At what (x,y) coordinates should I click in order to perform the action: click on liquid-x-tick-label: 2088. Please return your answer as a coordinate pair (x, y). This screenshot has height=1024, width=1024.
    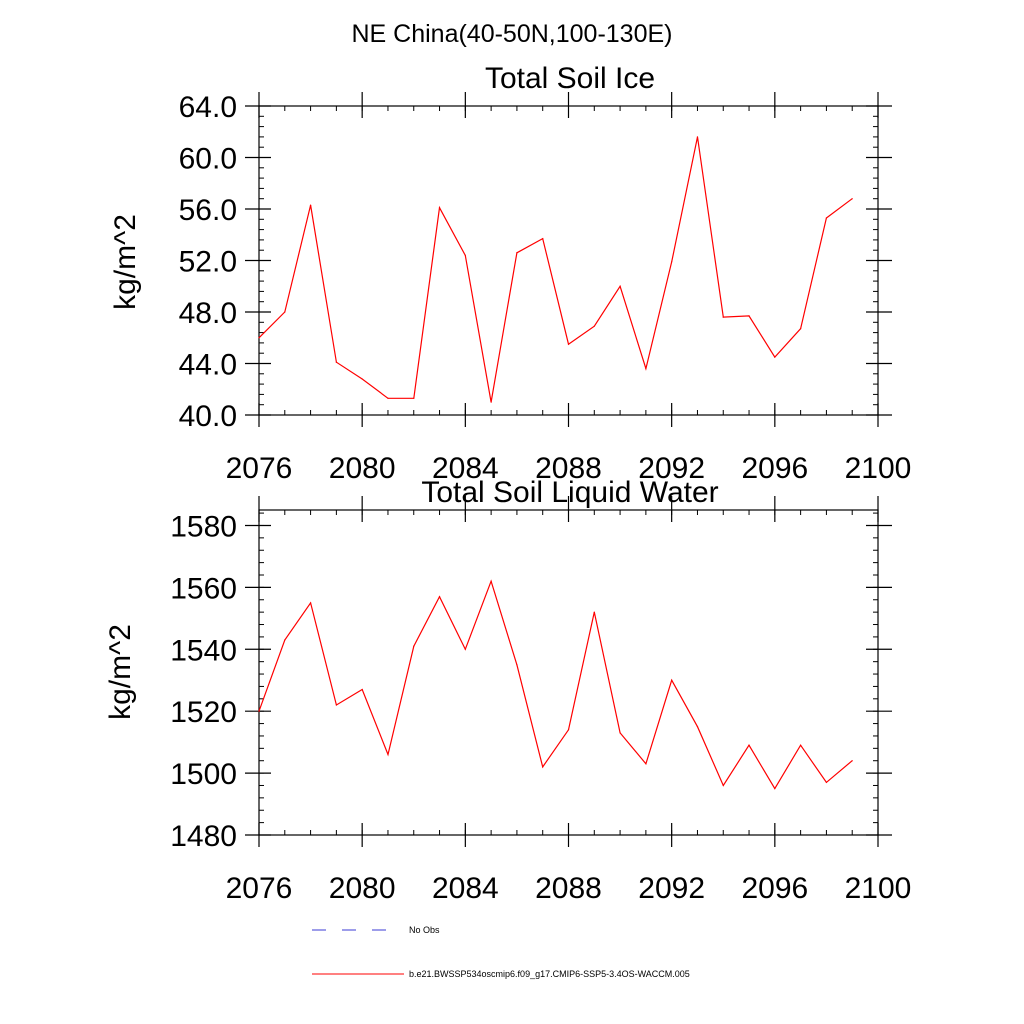
    Looking at the image, I should click on (568, 888).